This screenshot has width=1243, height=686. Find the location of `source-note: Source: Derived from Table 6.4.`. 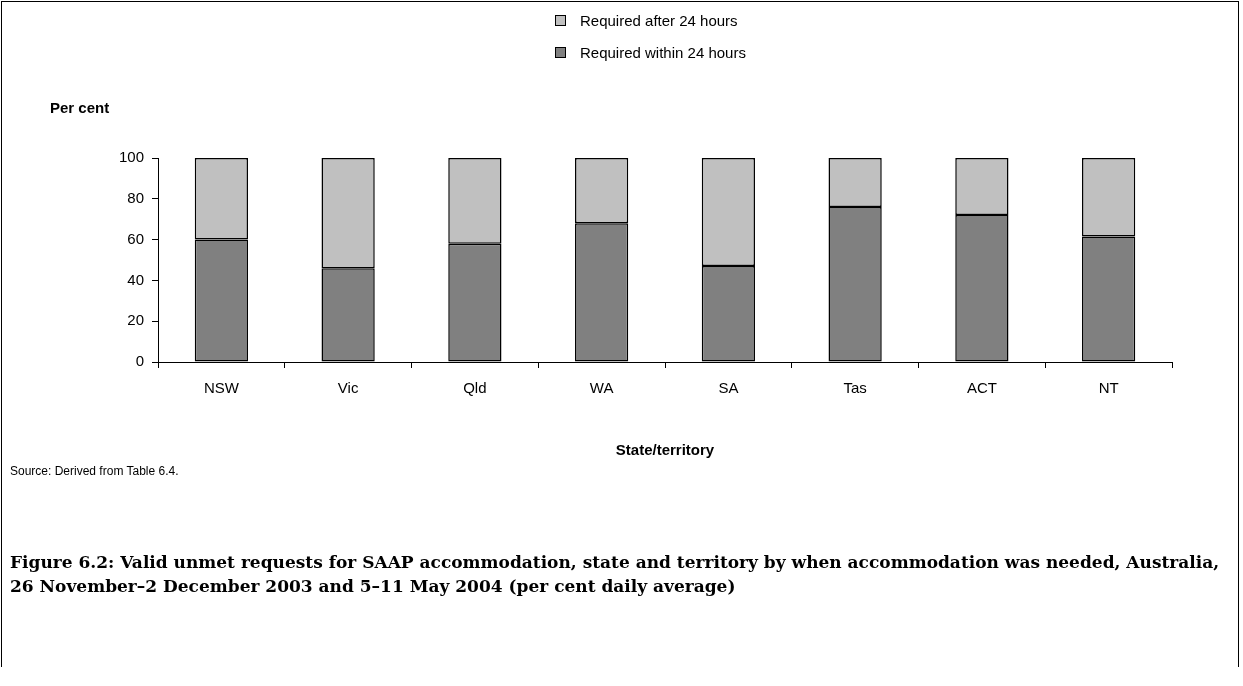

source-note: Source: Derived from Table 6.4. is located at coordinates (94, 471).